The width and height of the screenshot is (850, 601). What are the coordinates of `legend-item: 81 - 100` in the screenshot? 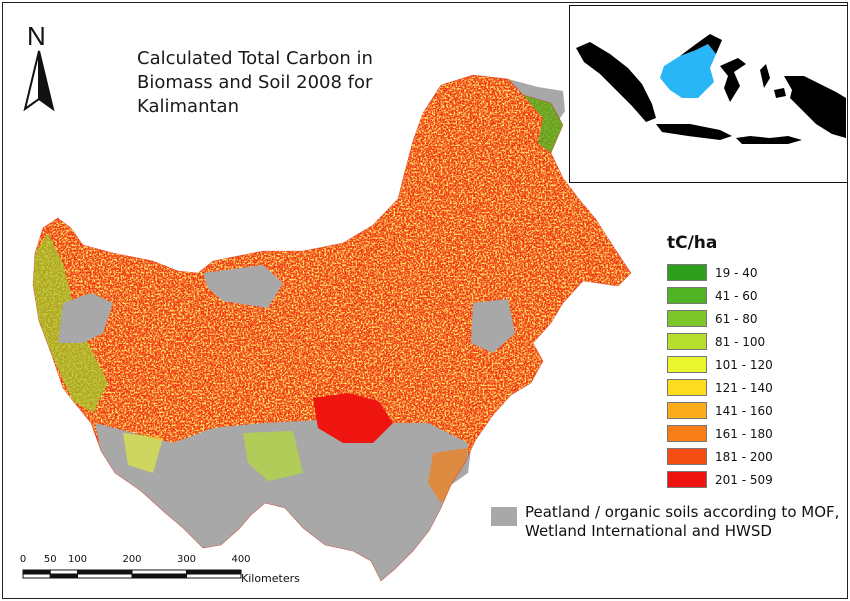 It's located at (737, 341).